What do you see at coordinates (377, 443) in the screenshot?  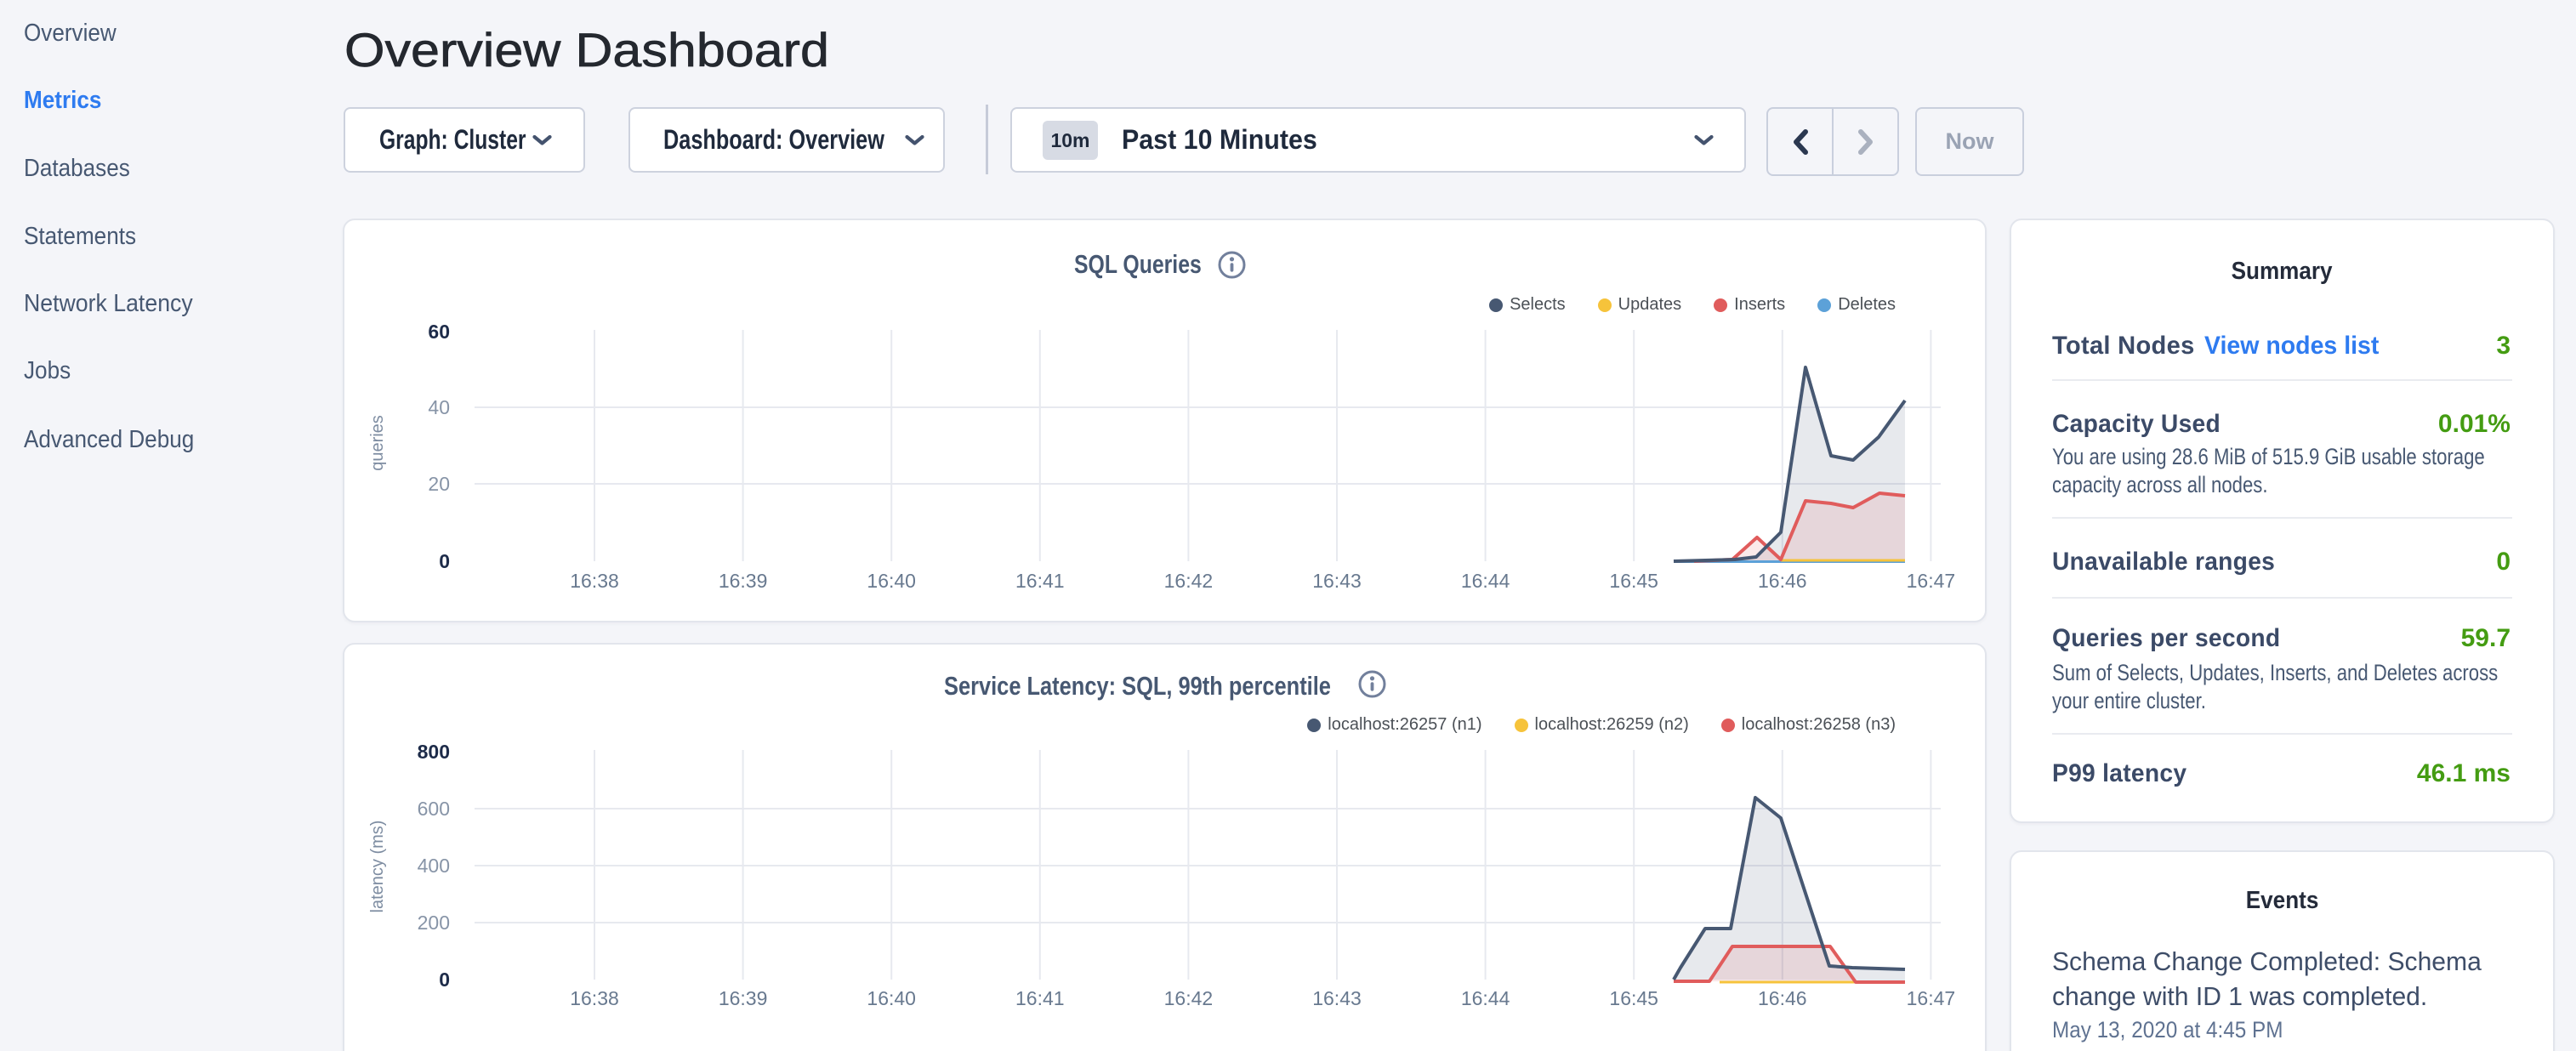 I see `svg-text: queries` at bounding box center [377, 443].